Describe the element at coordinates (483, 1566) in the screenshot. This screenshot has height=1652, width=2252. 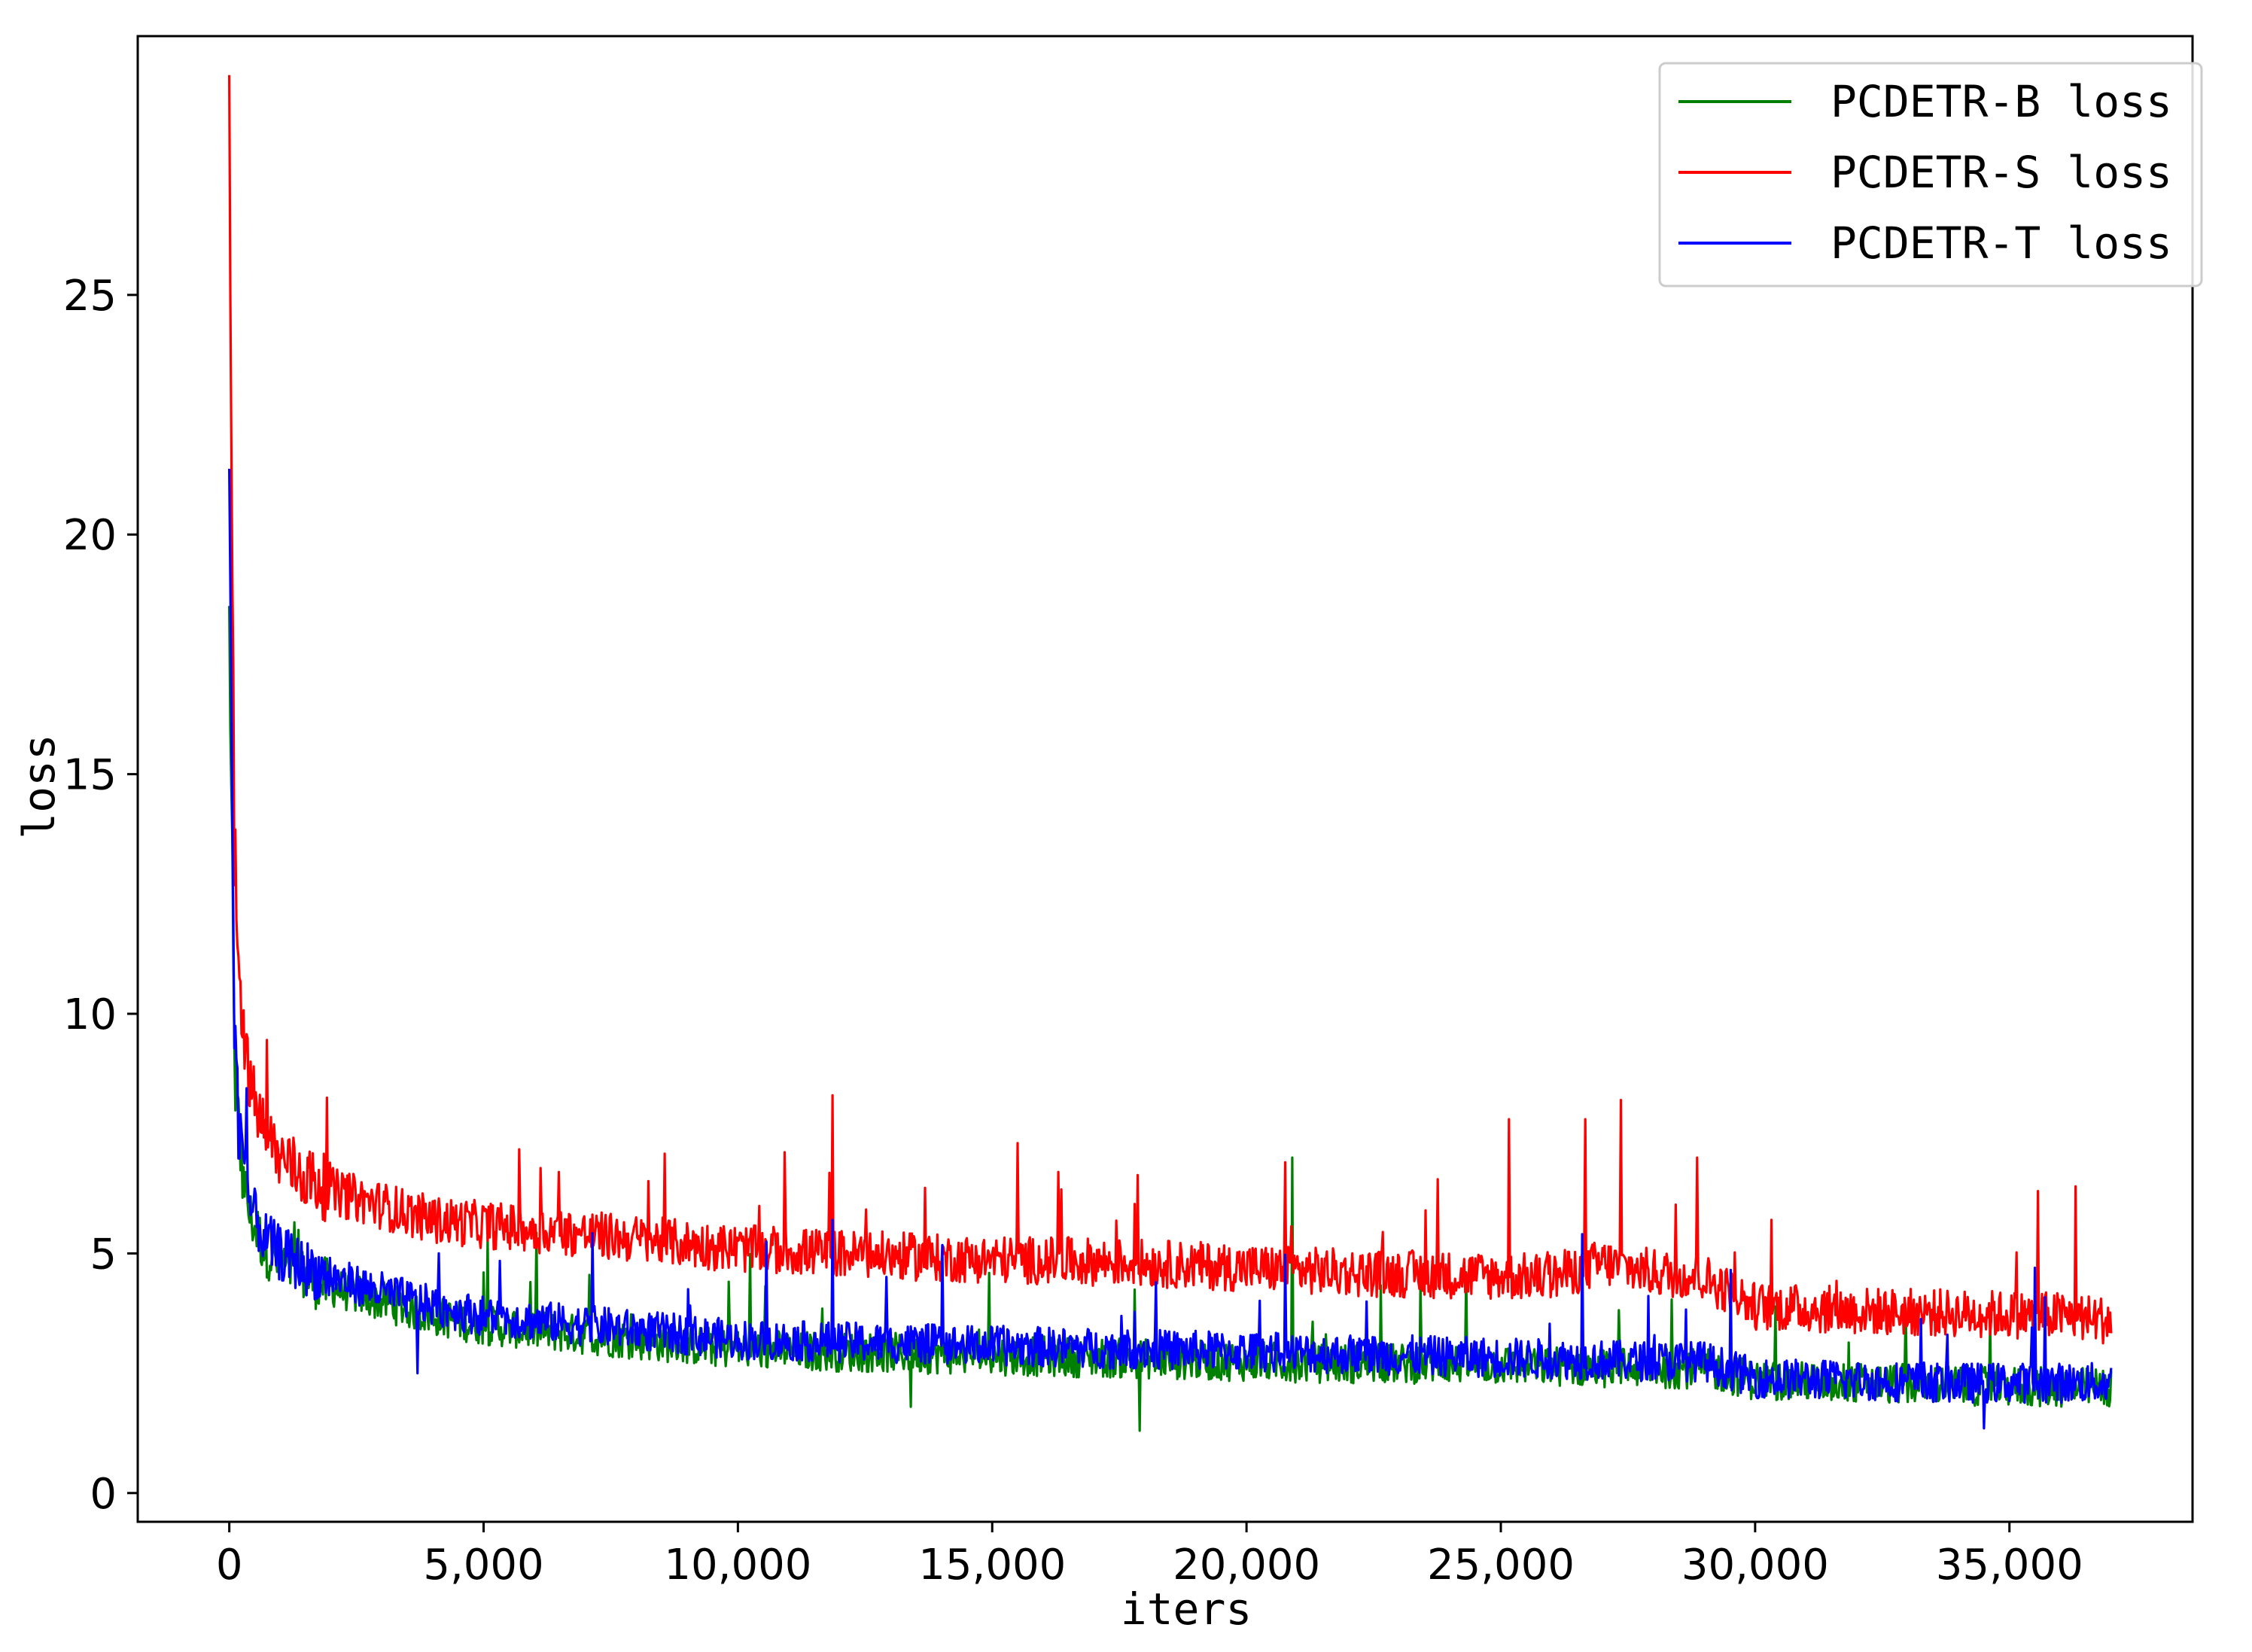
I see `x-tick-label: 5,000` at that location.